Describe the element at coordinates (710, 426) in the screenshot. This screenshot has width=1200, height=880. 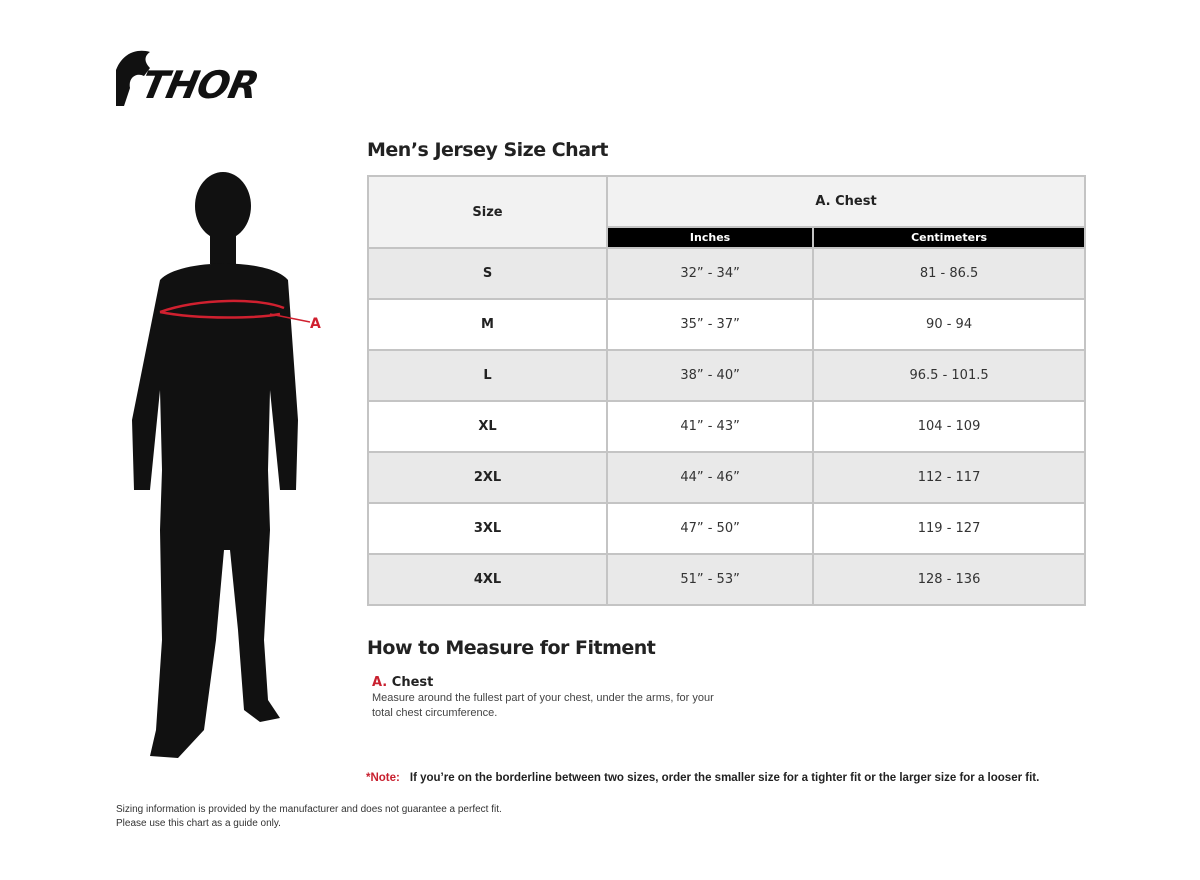
I see `inches-cell: 41” - 43”` at that location.